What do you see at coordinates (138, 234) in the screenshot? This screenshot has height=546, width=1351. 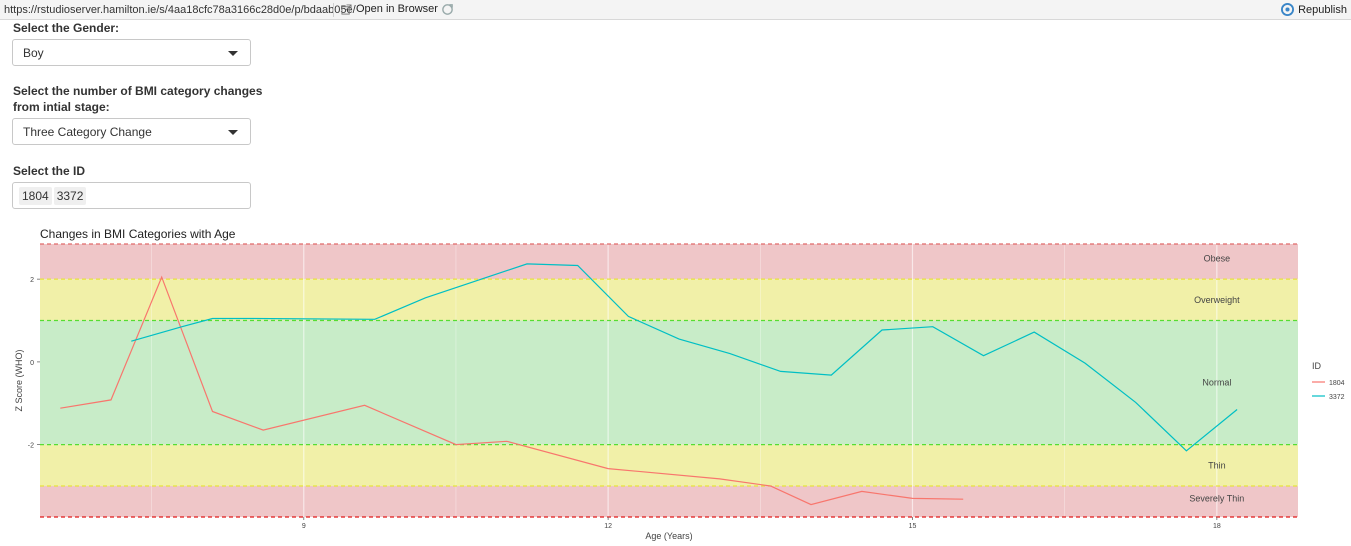 I see `chart-title: Changes in BMI Categories with Age` at bounding box center [138, 234].